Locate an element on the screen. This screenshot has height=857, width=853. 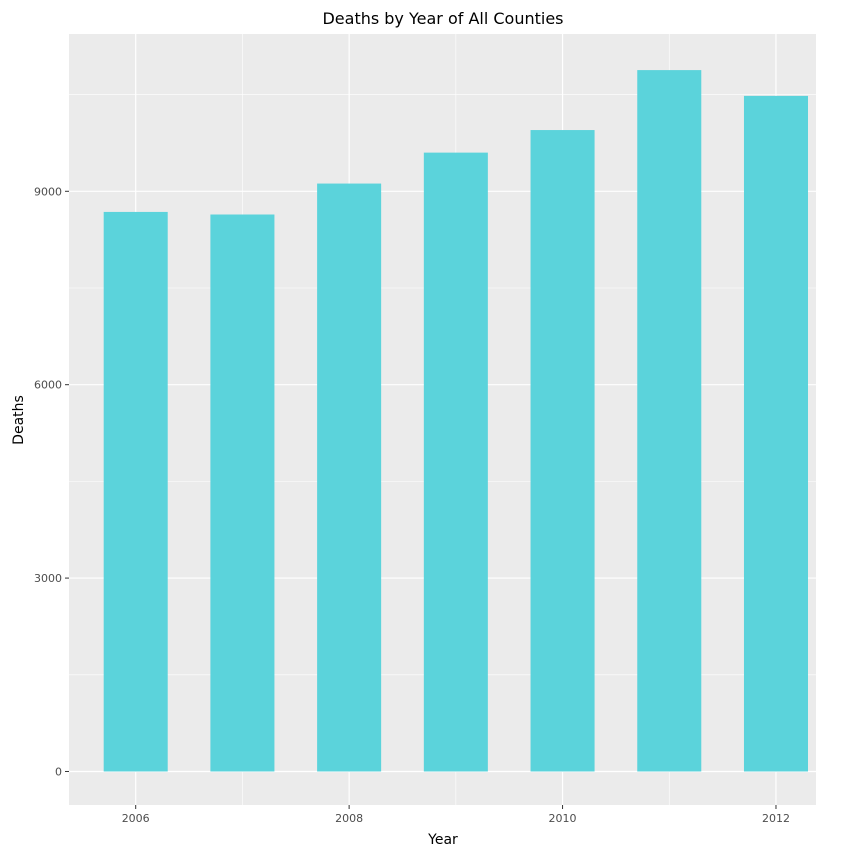
x-tick-label: 2008 is located at coordinates (349, 818).